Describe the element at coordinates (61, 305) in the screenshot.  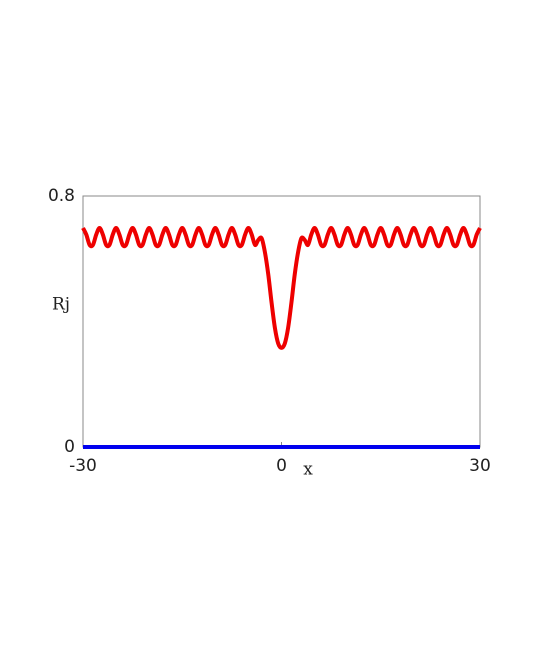
I see `y-axis-label: Rj` at that location.